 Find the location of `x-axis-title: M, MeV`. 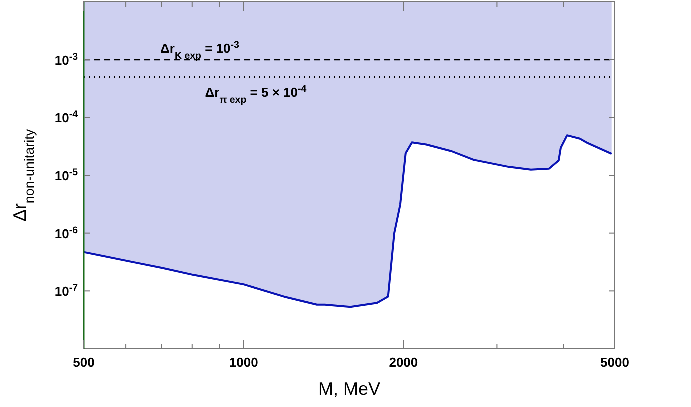

x-axis-title: M, MeV is located at coordinates (349, 389).